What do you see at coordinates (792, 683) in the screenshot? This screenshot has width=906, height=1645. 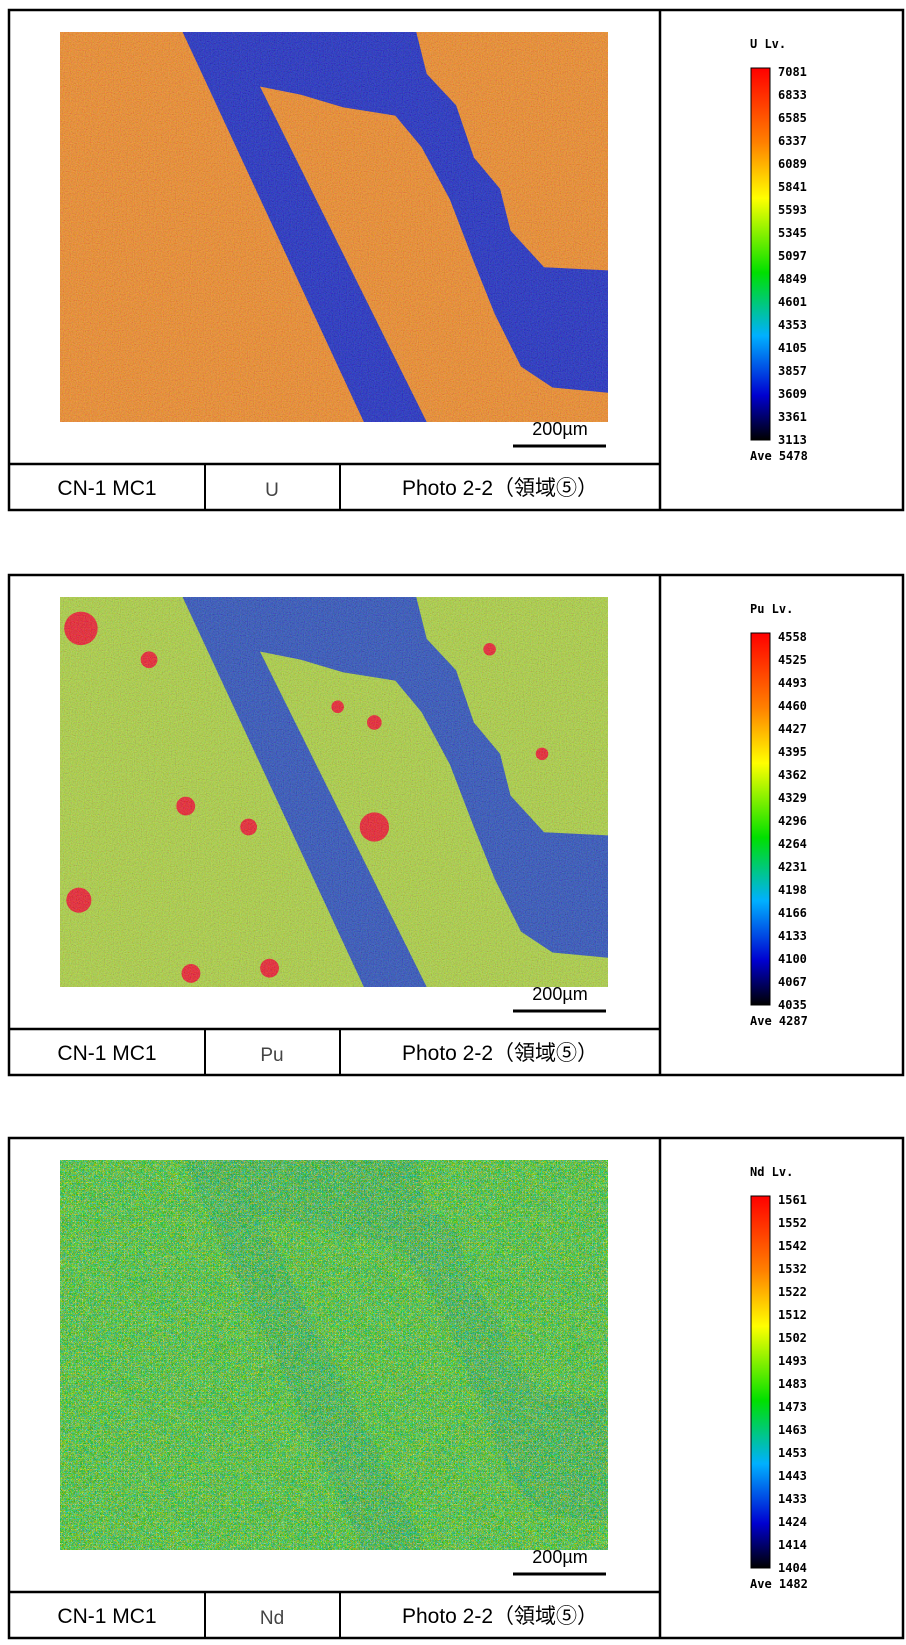 I see `legend-level: 4493` at bounding box center [792, 683].